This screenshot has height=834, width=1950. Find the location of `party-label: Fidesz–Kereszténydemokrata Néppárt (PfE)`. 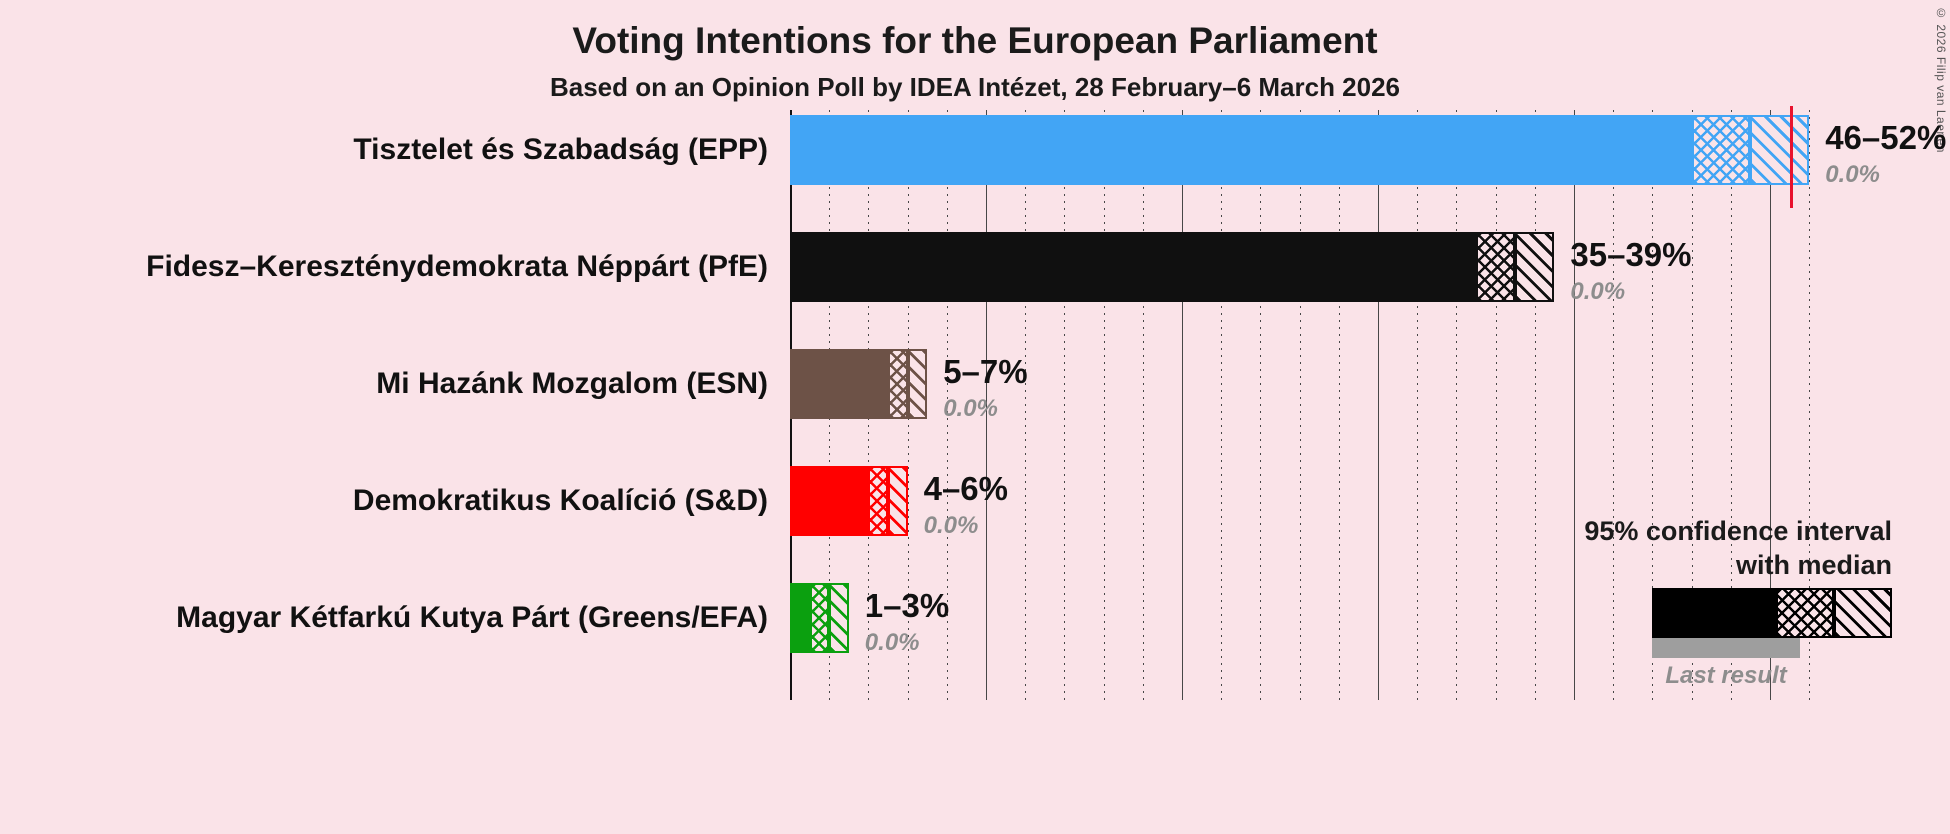

party-label: Fidesz–Kereszténydemokrata Néppárt (PfE) is located at coordinates (457, 266).